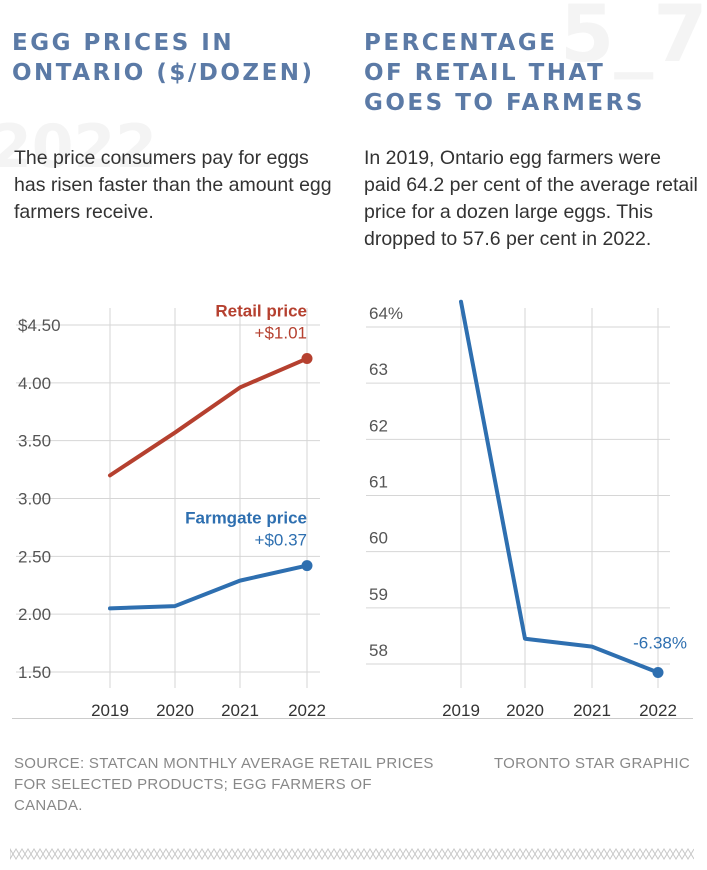 The image size is (707, 870). Describe the element at coordinates (378, 650) in the screenshot. I see `y-tick-label: 58` at that location.